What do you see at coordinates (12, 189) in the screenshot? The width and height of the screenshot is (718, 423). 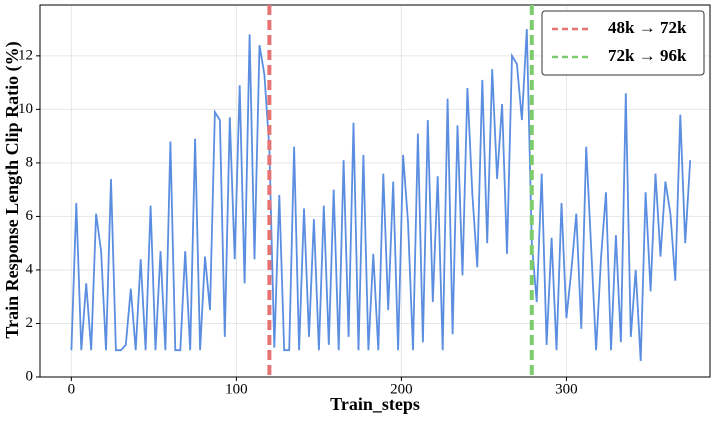 I see `y-axis-label: Train Response Length Clip Ratio (%)` at bounding box center [12, 189].